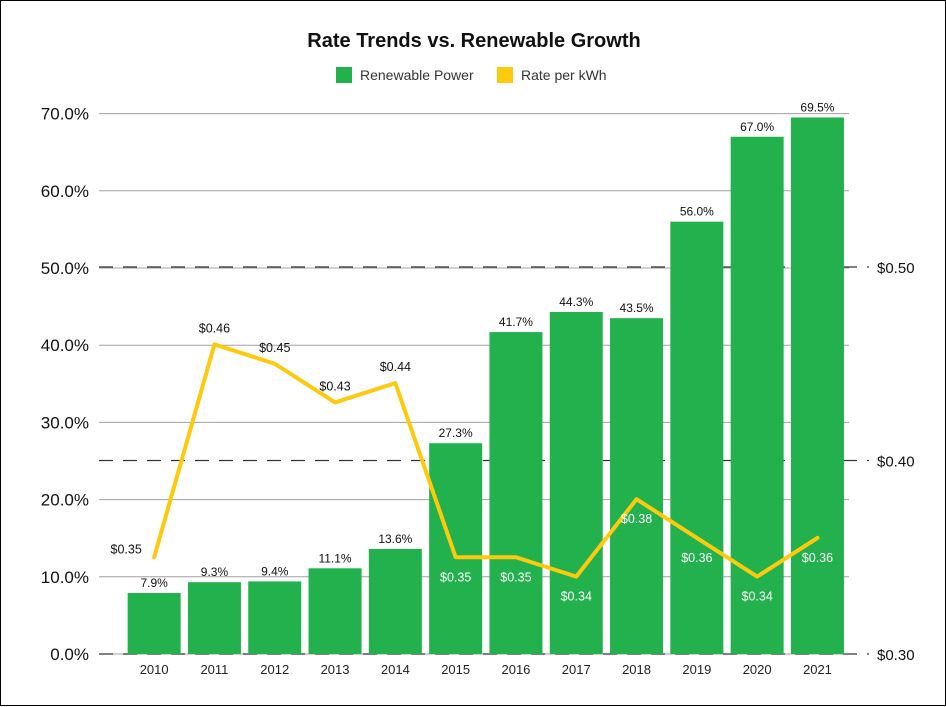  Describe the element at coordinates (697, 212) in the screenshot. I see `bar-value-label: 56.0%` at that location.